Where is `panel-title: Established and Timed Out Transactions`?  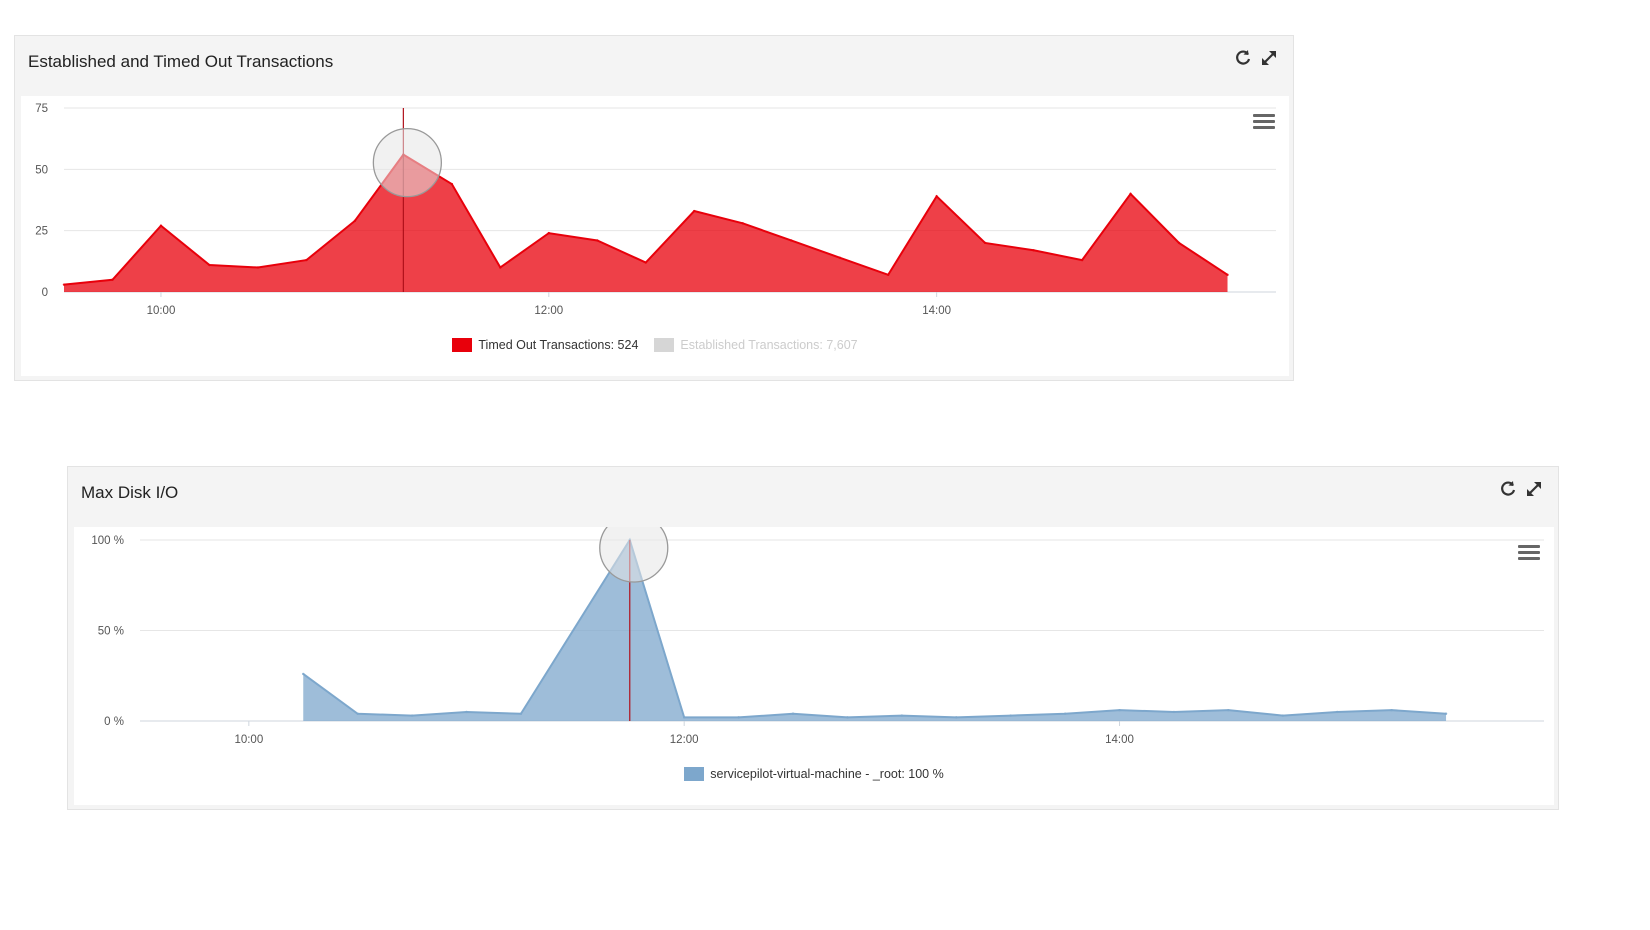 panel-title: Established and Timed Out Transactions is located at coordinates (181, 61).